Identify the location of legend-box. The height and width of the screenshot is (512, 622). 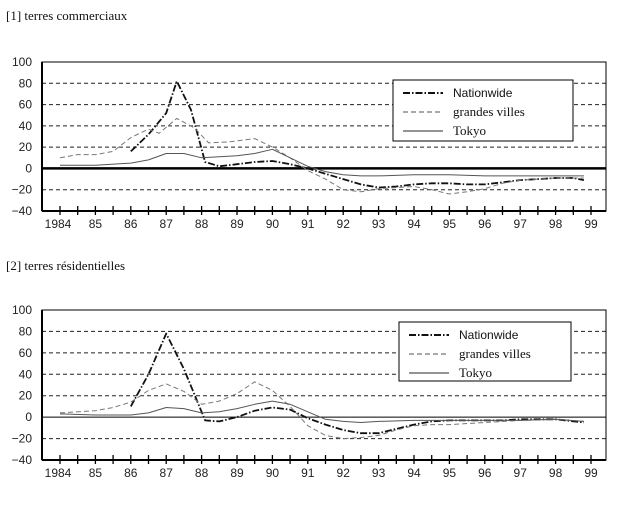
(485, 351).